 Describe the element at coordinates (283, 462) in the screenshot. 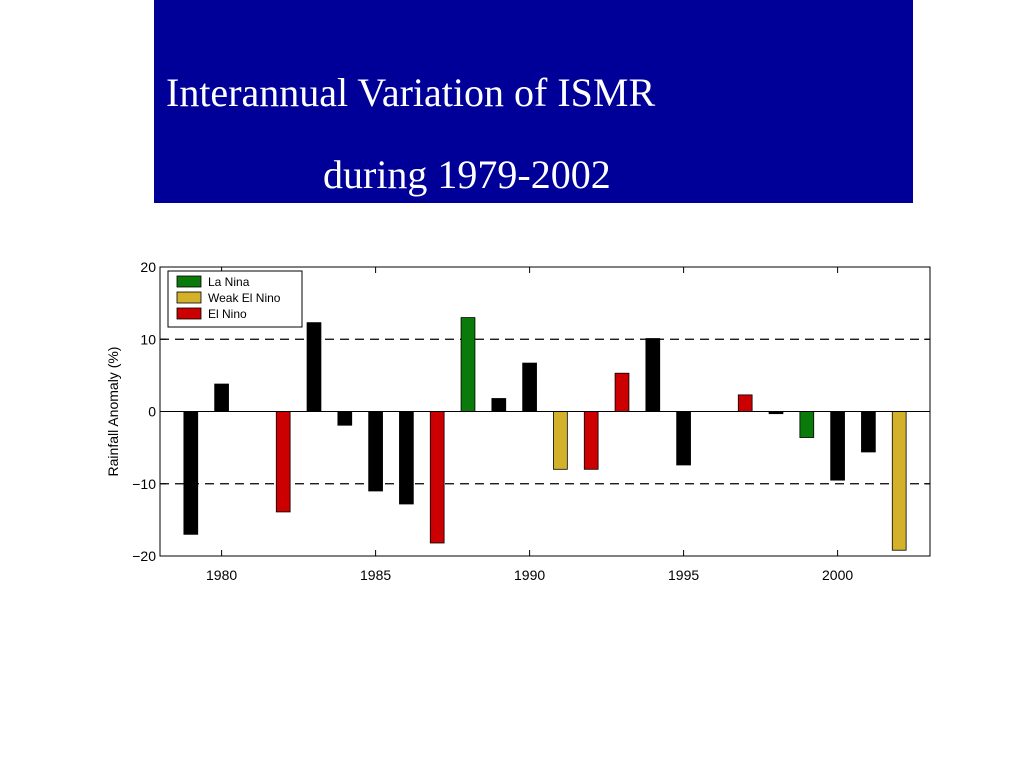

I see `bar-1982` at that location.